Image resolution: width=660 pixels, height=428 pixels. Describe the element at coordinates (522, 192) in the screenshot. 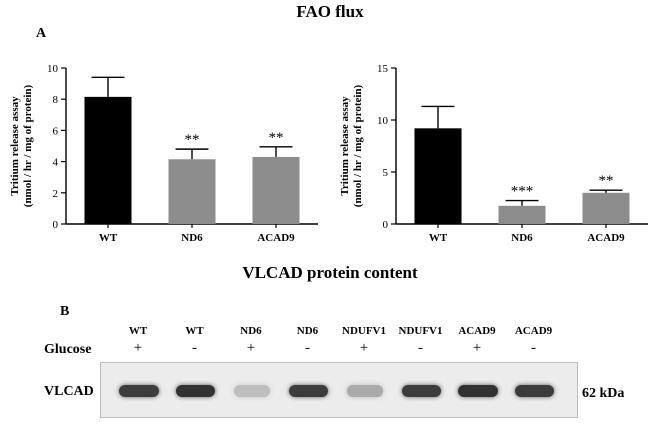

I see `significance-label: ***` at that location.